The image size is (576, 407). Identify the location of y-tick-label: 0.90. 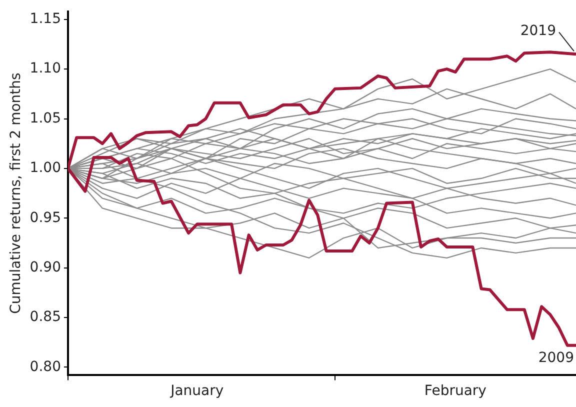
(45, 267).